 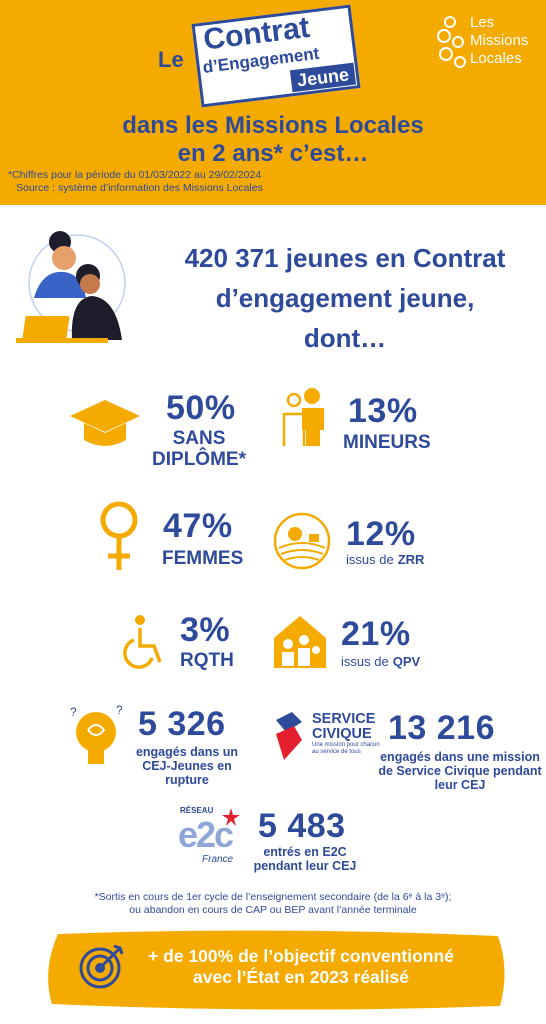 What do you see at coordinates (198, 526) in the screenshot?
I see `stat-value: 47%` at bounding box center [198, 526].